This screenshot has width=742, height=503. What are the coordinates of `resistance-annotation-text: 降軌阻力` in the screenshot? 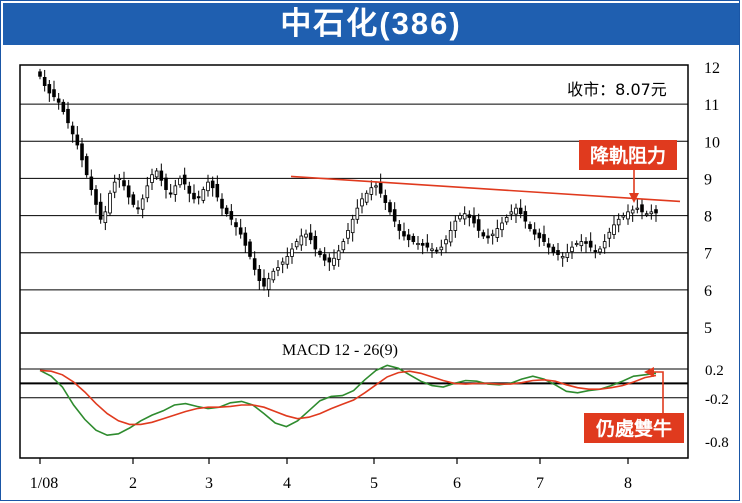 It's located at (628, 155).